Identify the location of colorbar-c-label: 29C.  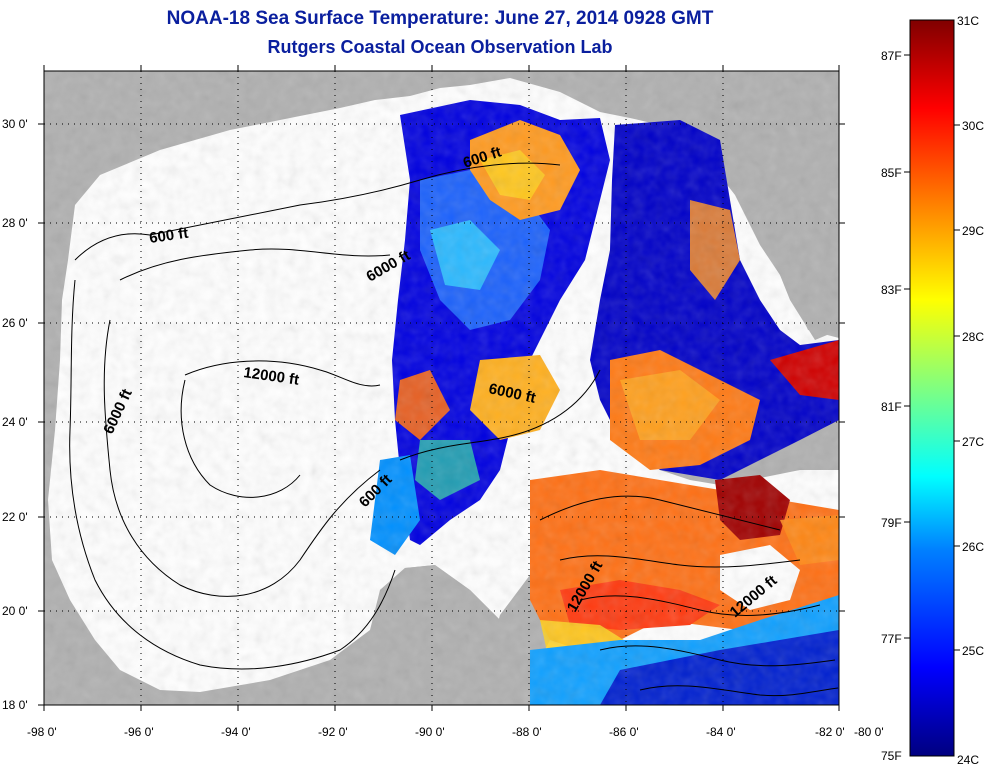
(973, 231).